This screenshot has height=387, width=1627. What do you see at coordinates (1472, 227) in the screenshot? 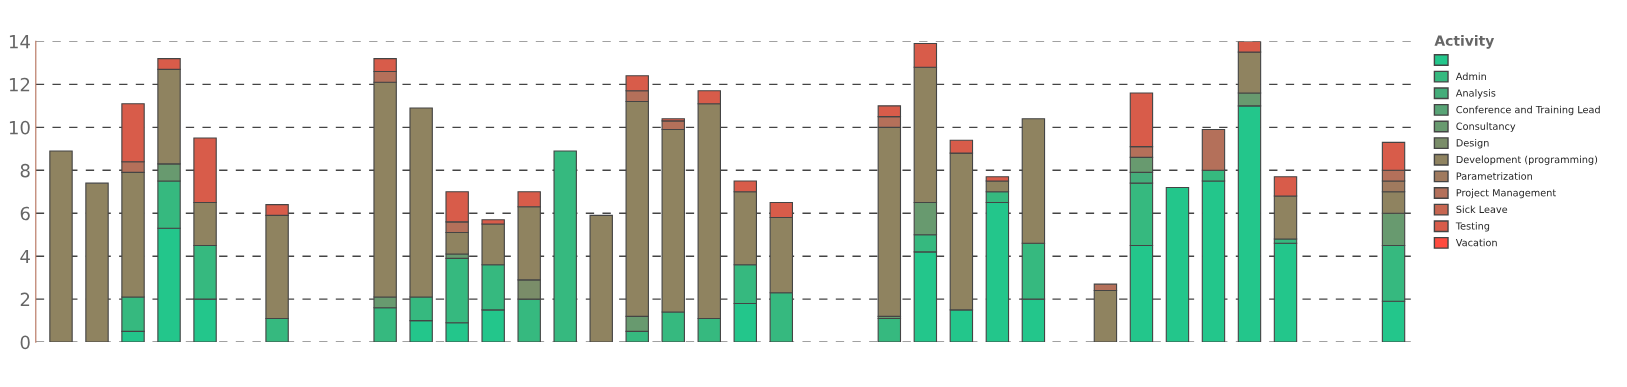
I see `legend-label: Testing` at bounding box center [1472, 227].